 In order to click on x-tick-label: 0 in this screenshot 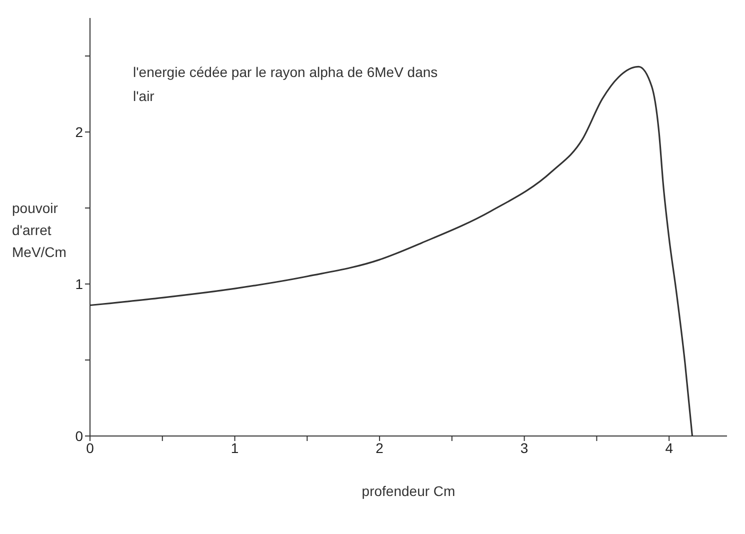, I will do `click(90, 448)`.